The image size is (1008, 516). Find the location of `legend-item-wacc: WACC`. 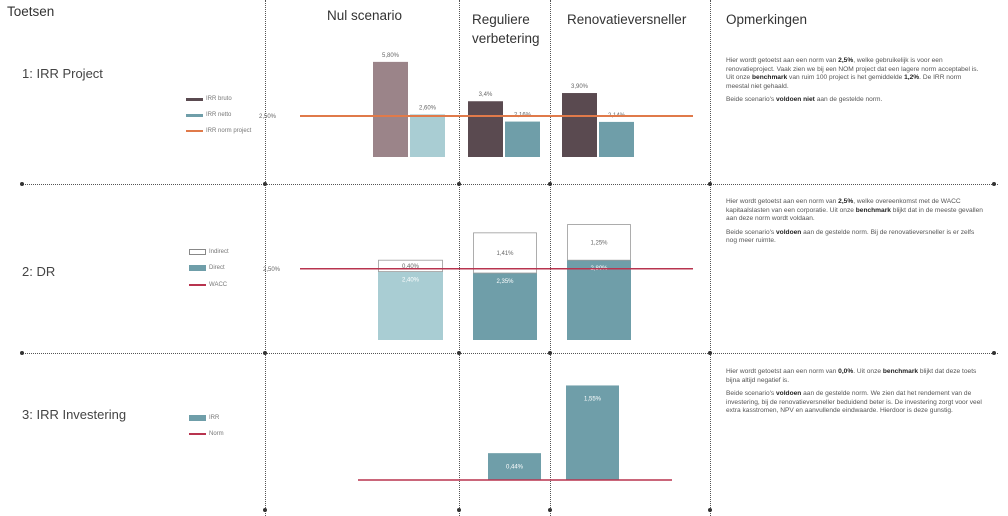

legend-item-wacc: WACC is located at coordinates (208, 285).